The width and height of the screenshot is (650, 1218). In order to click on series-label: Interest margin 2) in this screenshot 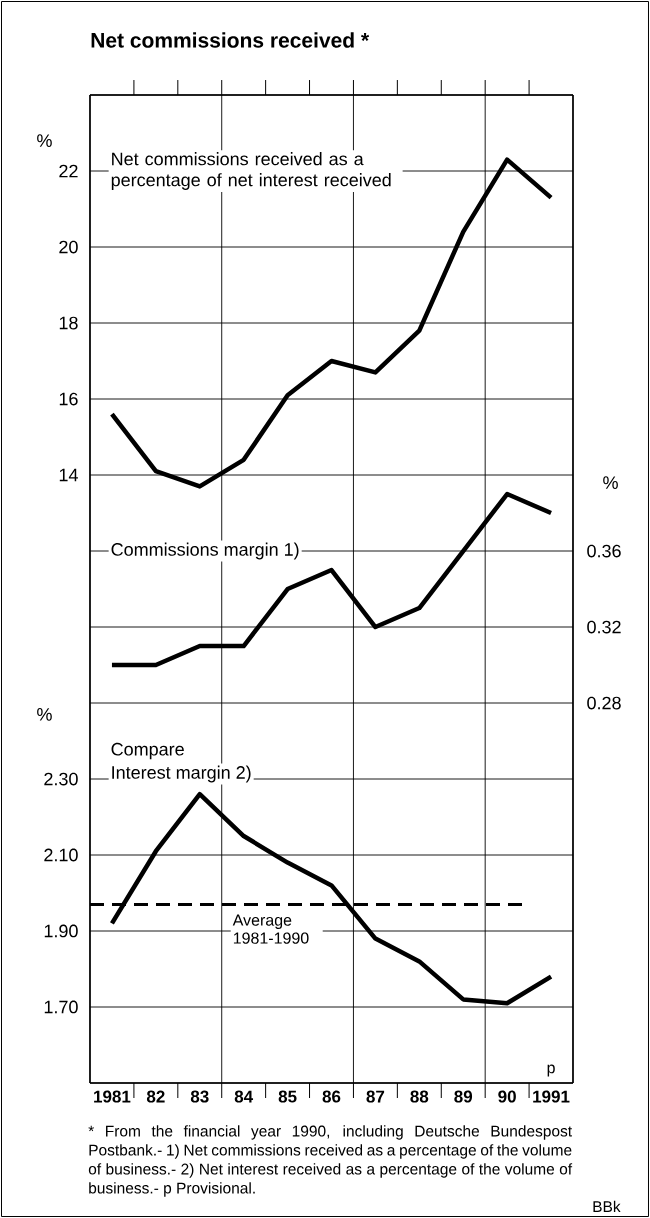, I will do `click(181, 774)`.